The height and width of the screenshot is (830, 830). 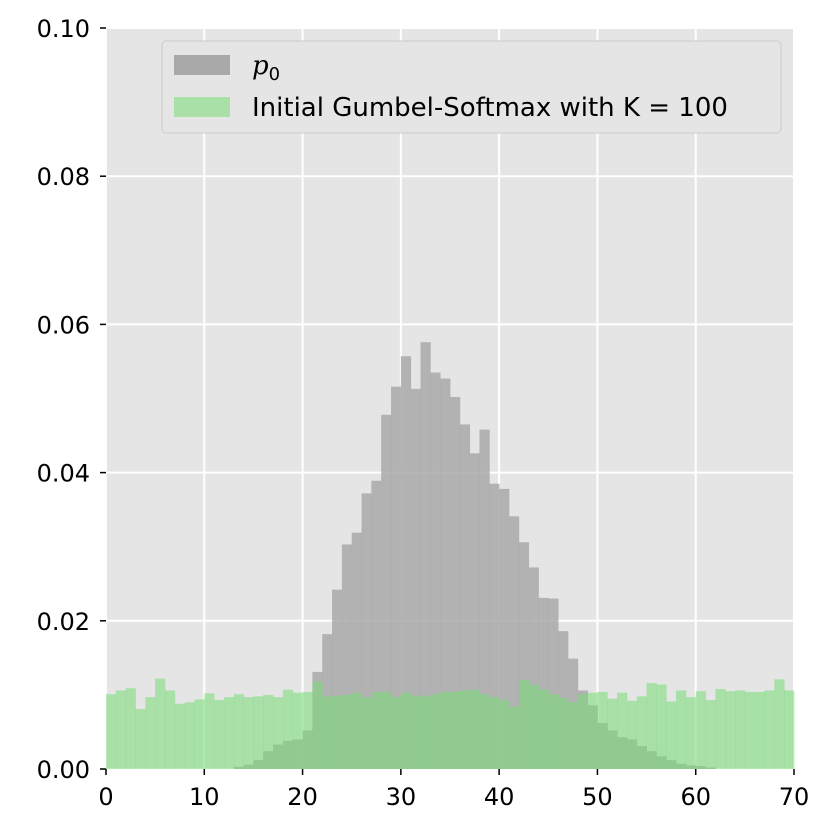 What do you see at coordinates (490, 108) in the screenshot?
I see `legend-label-gumbel: Initial Gumbel-Softmax with K = 100` at bounding box center [490, 108].